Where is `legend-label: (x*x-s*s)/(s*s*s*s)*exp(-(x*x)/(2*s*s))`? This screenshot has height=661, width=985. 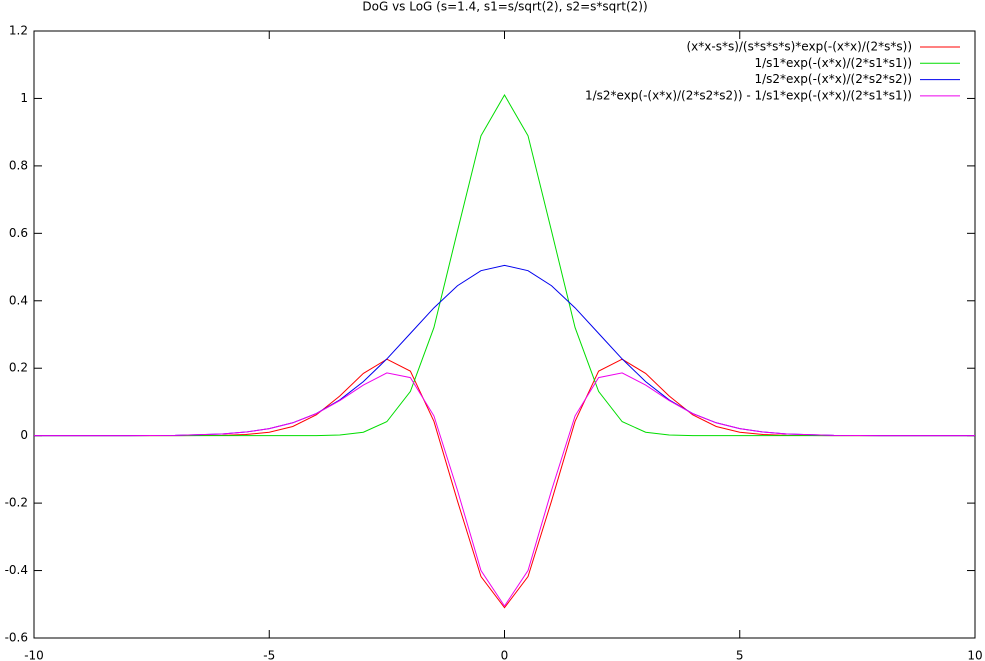 legend-label: (x*x-s*s)/(s*s*s*s)*exp(-(x*x)/(2*s*s)) is located at coordinates (799, 47).